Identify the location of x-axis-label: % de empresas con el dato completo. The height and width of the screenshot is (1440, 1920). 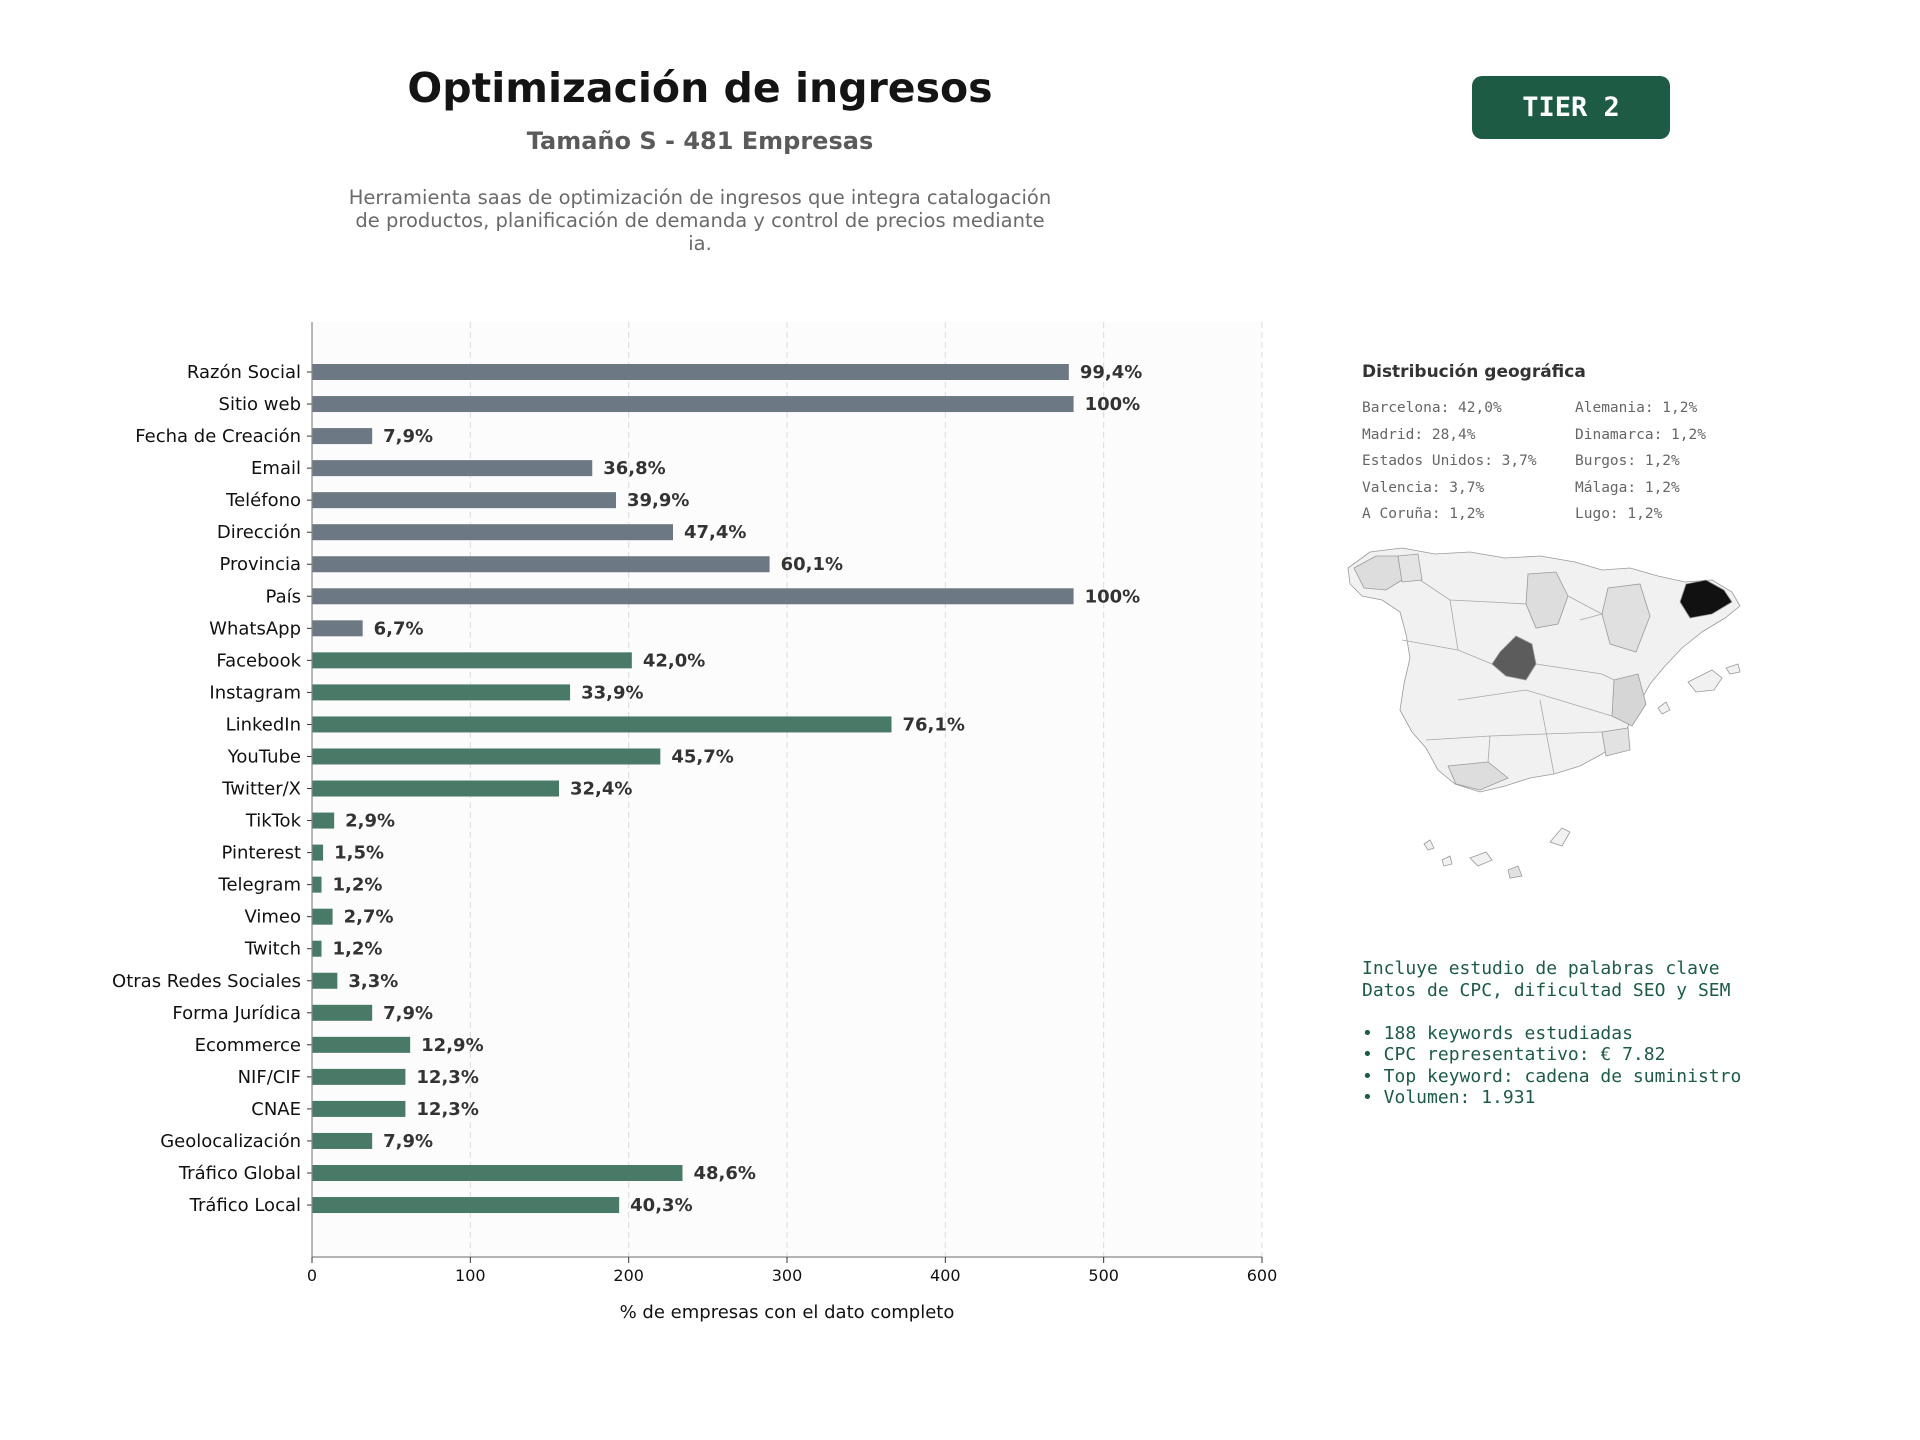
(787, 1312).